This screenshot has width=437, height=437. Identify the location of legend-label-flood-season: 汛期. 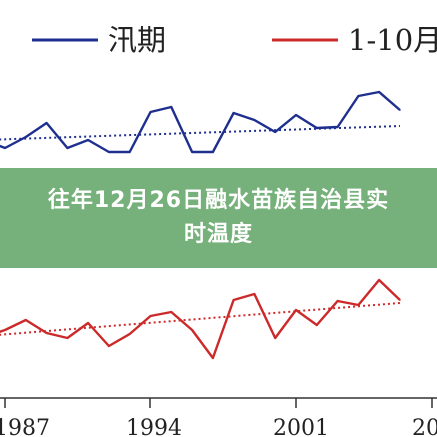
(137, 40).